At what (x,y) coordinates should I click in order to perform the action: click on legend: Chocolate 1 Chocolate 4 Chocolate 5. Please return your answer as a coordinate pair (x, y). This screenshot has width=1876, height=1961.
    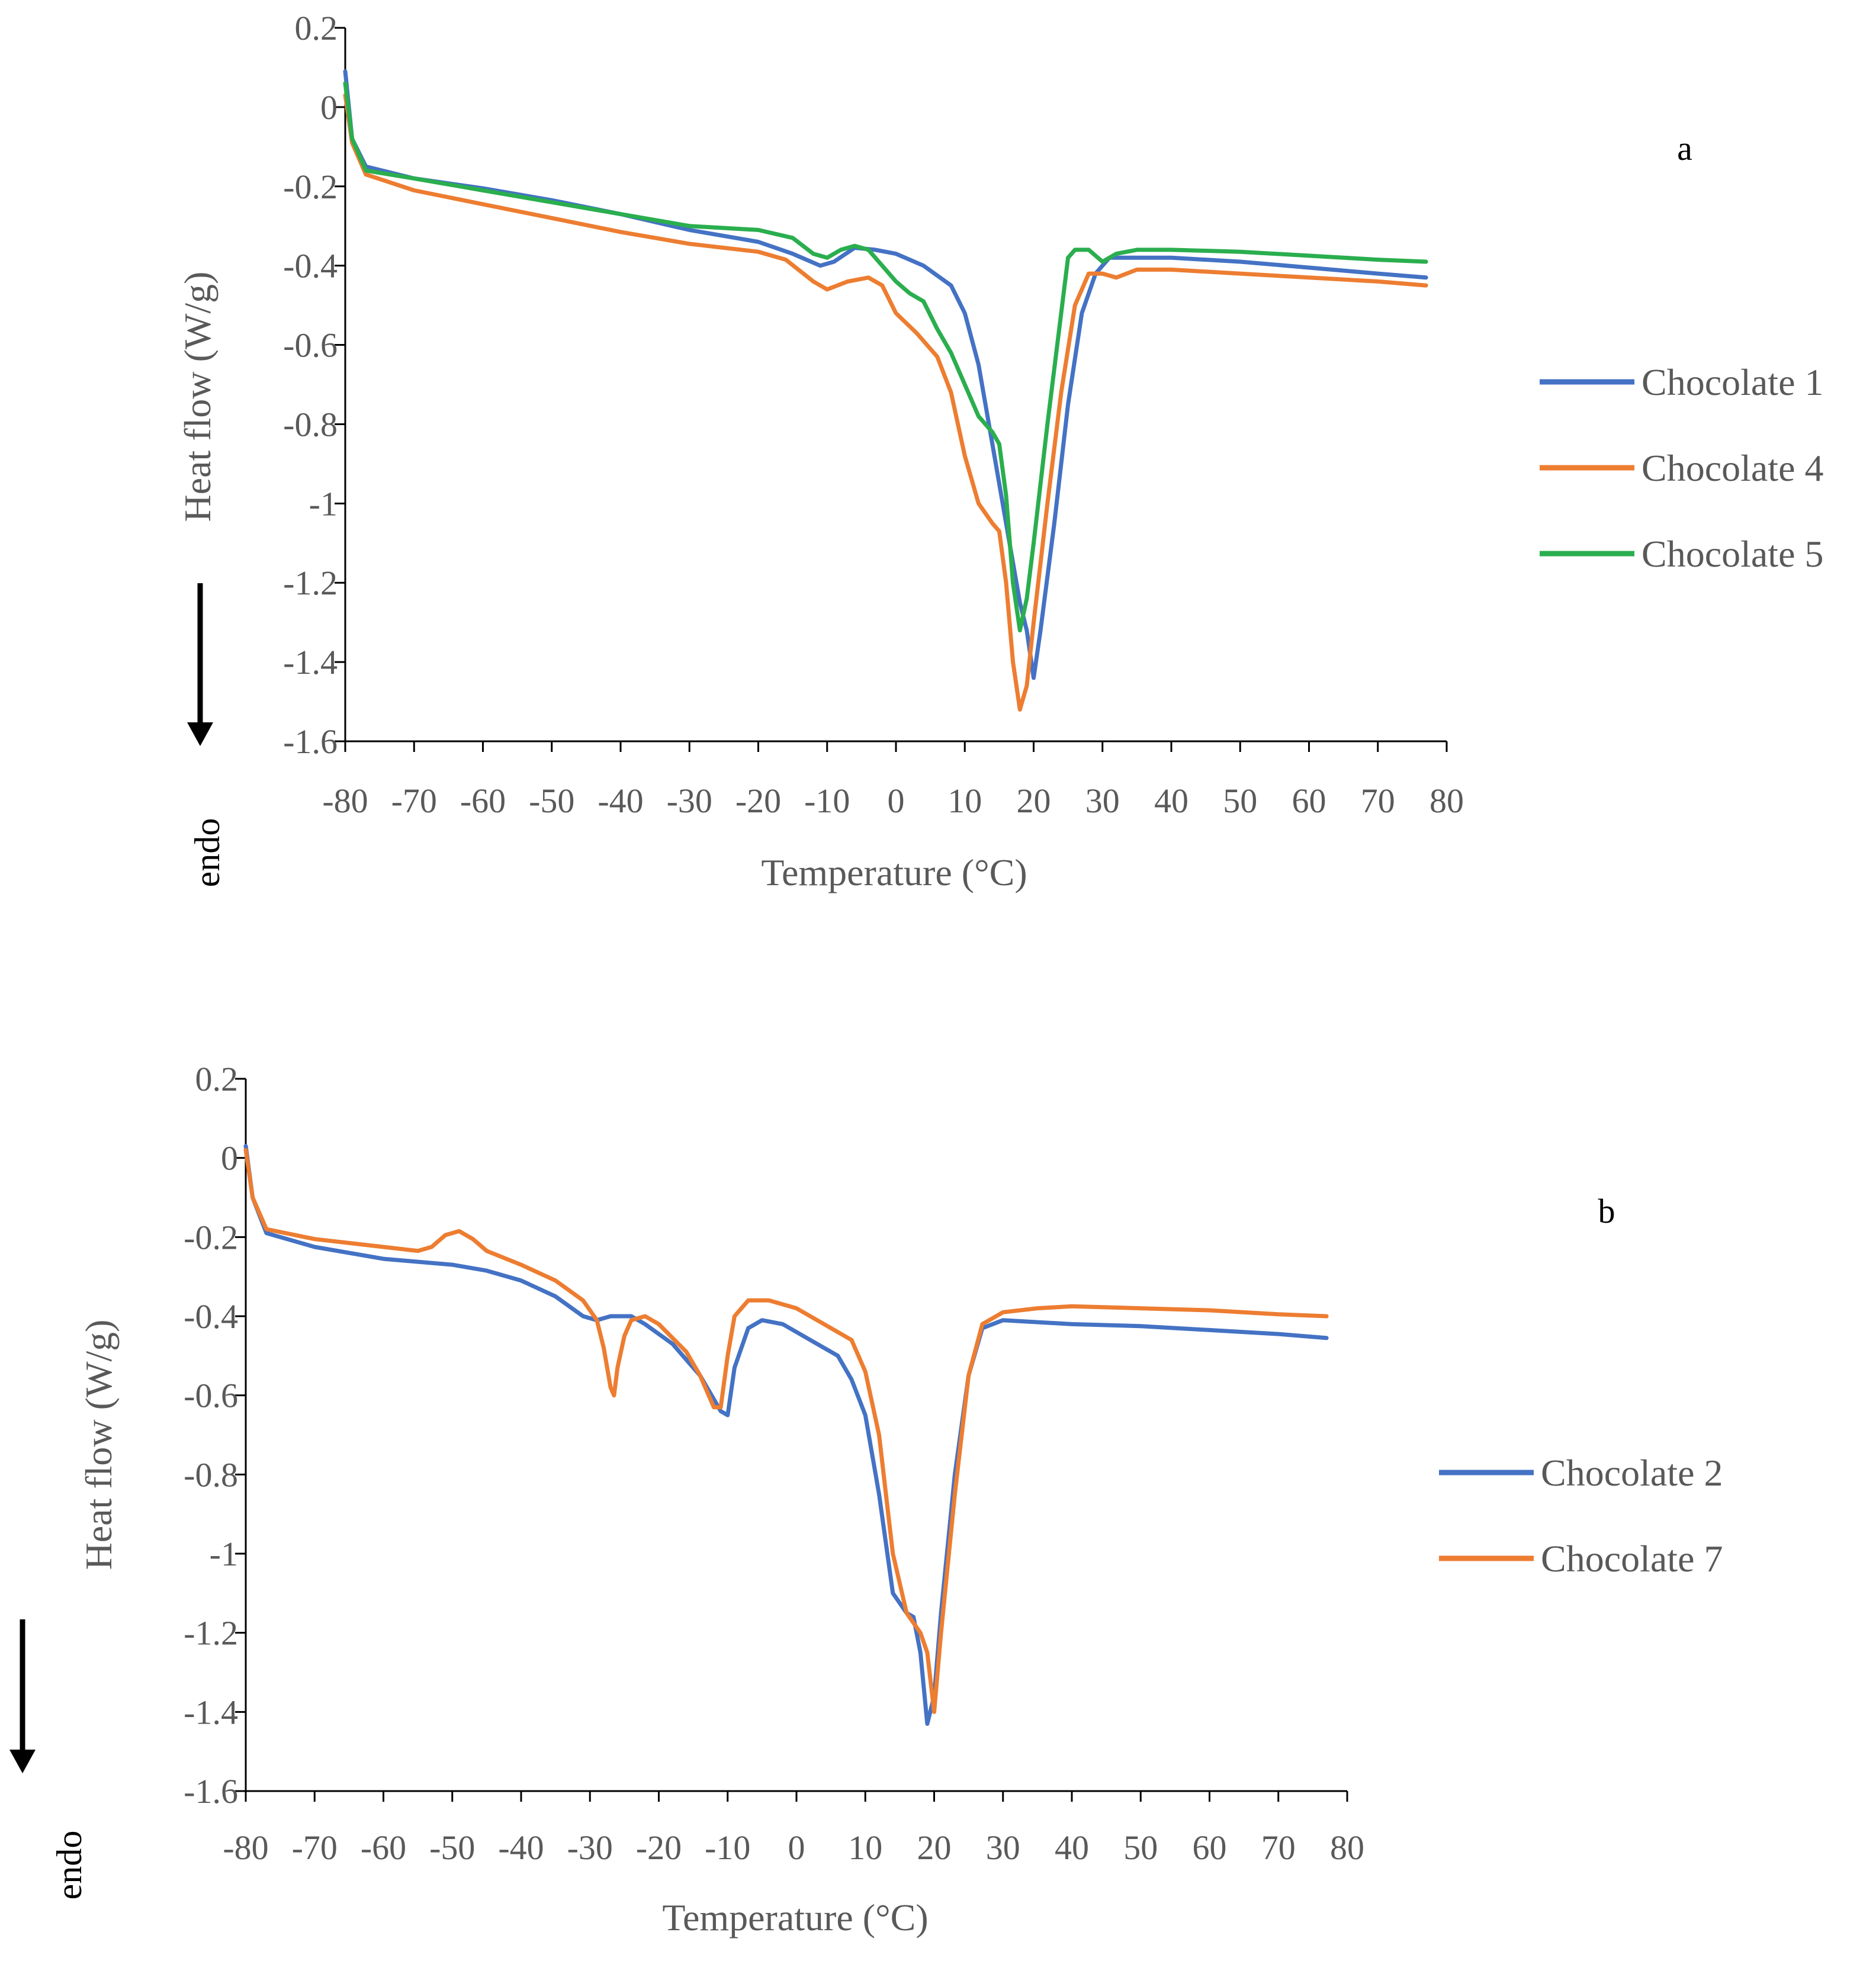
    Looking at the image, I should click on (1681, 468).